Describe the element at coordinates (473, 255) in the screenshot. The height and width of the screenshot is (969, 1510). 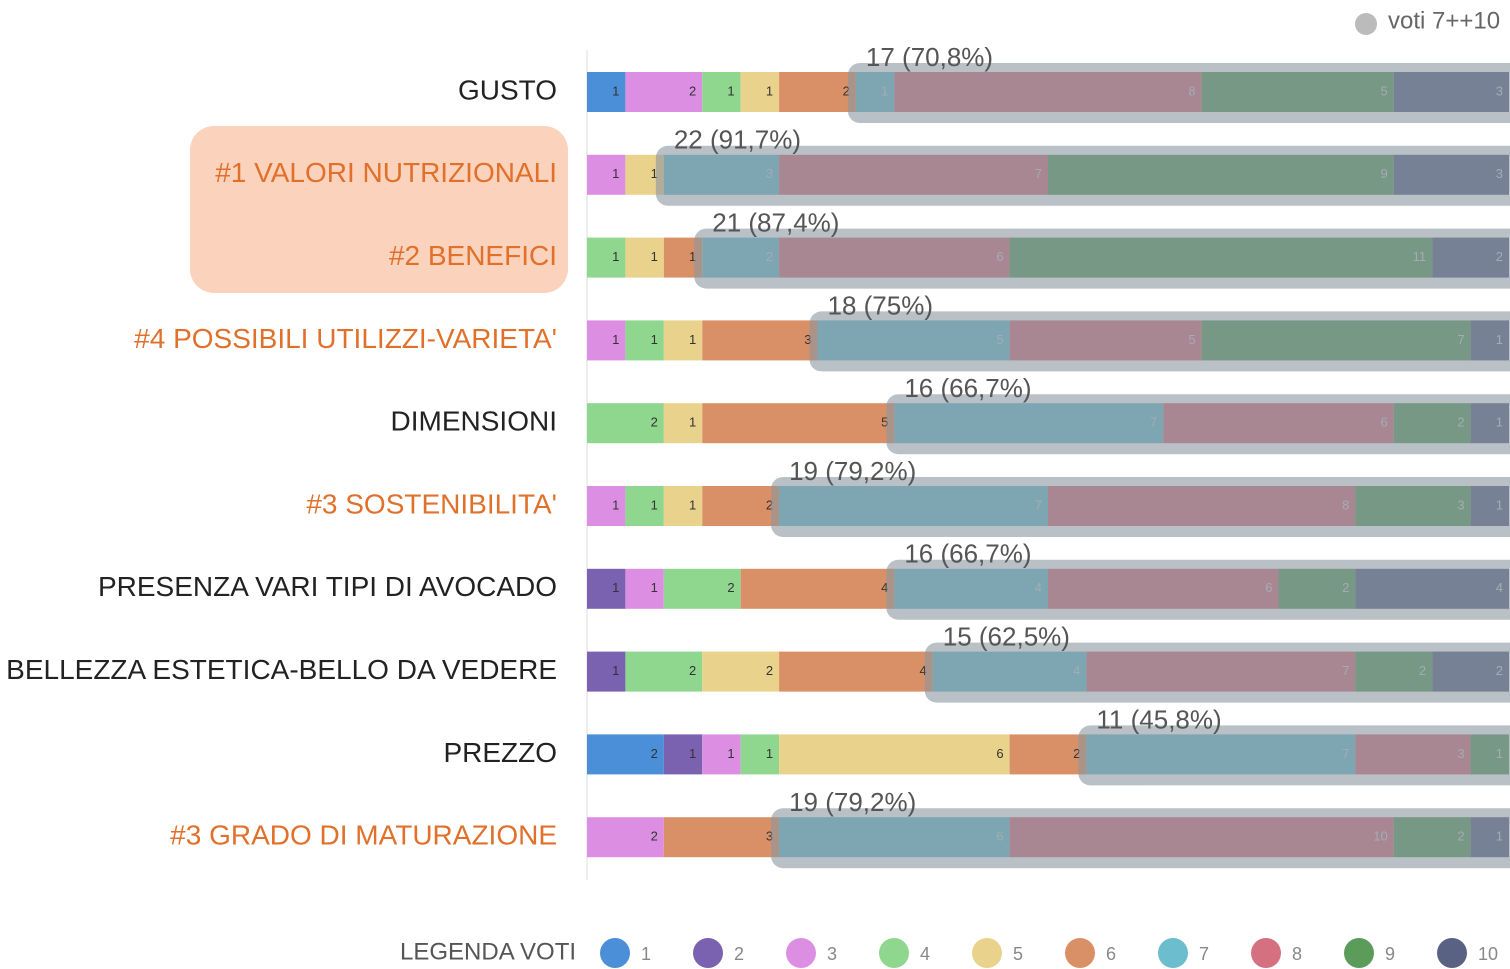
I see `category-label: #2 BENEFICI` at that location.